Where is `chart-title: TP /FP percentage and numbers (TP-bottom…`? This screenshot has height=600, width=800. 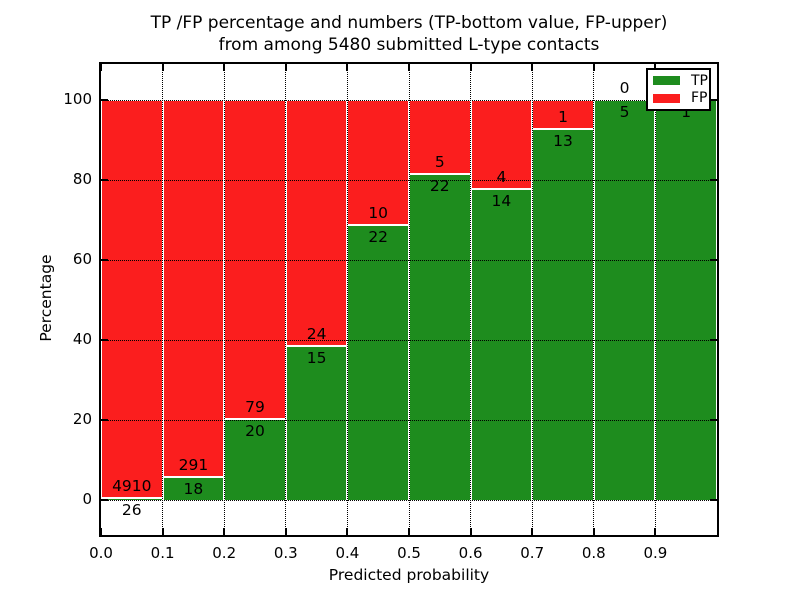 chart-title: TP /FP percentage and numbers (TP-bottom… is located at coordinates (409, 34).